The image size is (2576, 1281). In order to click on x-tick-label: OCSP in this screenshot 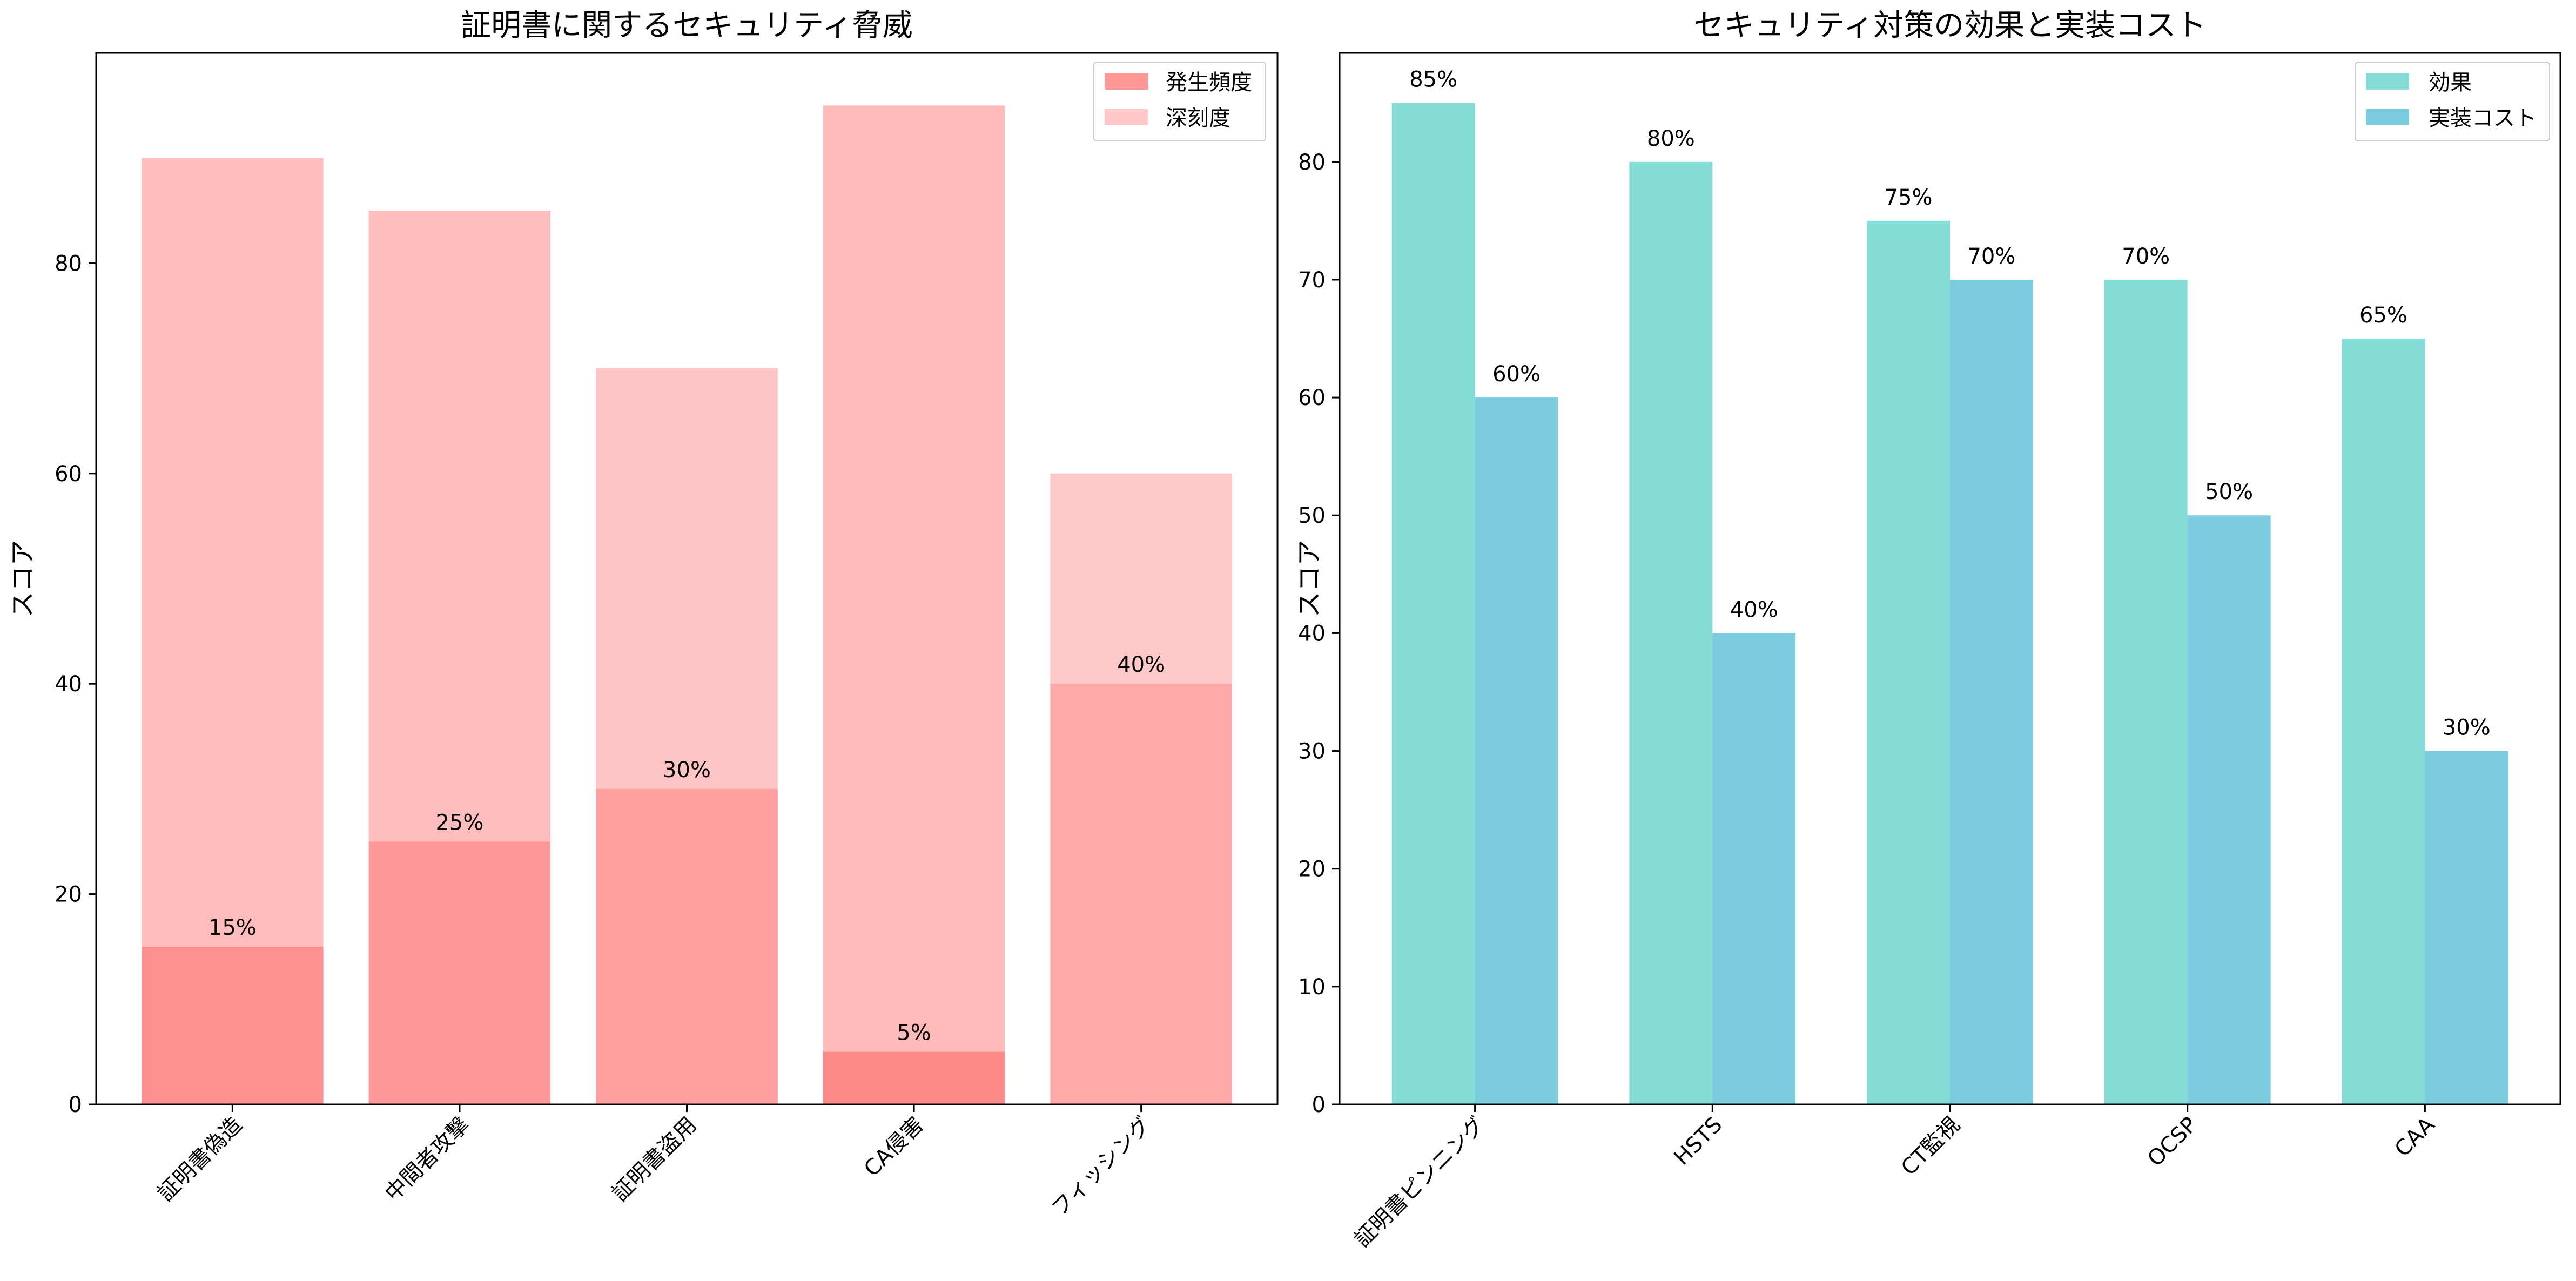, I will do `click(2172, 1142)`.